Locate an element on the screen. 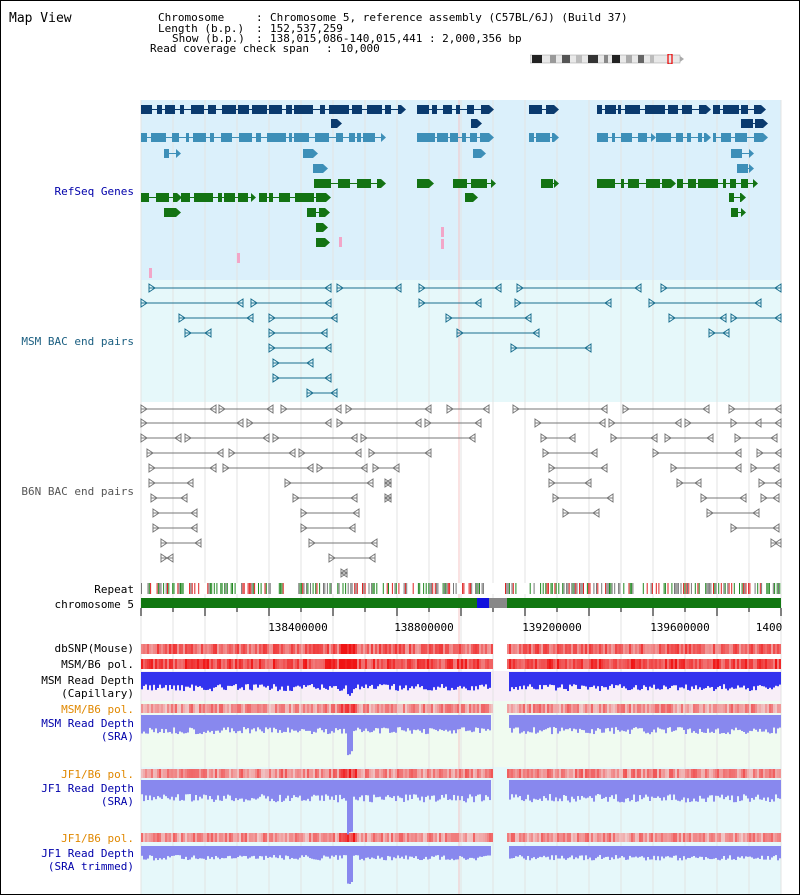  chromosome-ideogram is located at coordinates (607, 59).